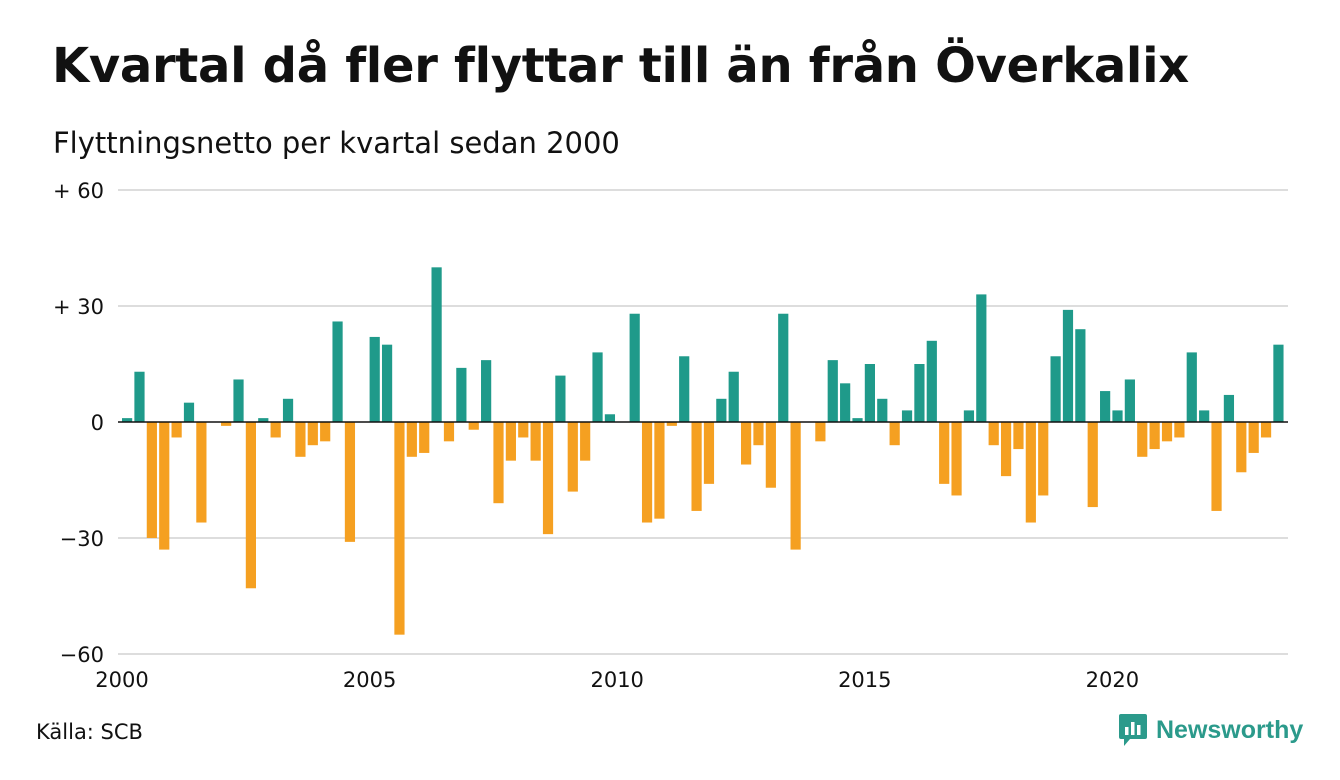 The height and width of the screenshot is (780, 1340). I want to click on bar-2002-Q2, so click(238, 400).